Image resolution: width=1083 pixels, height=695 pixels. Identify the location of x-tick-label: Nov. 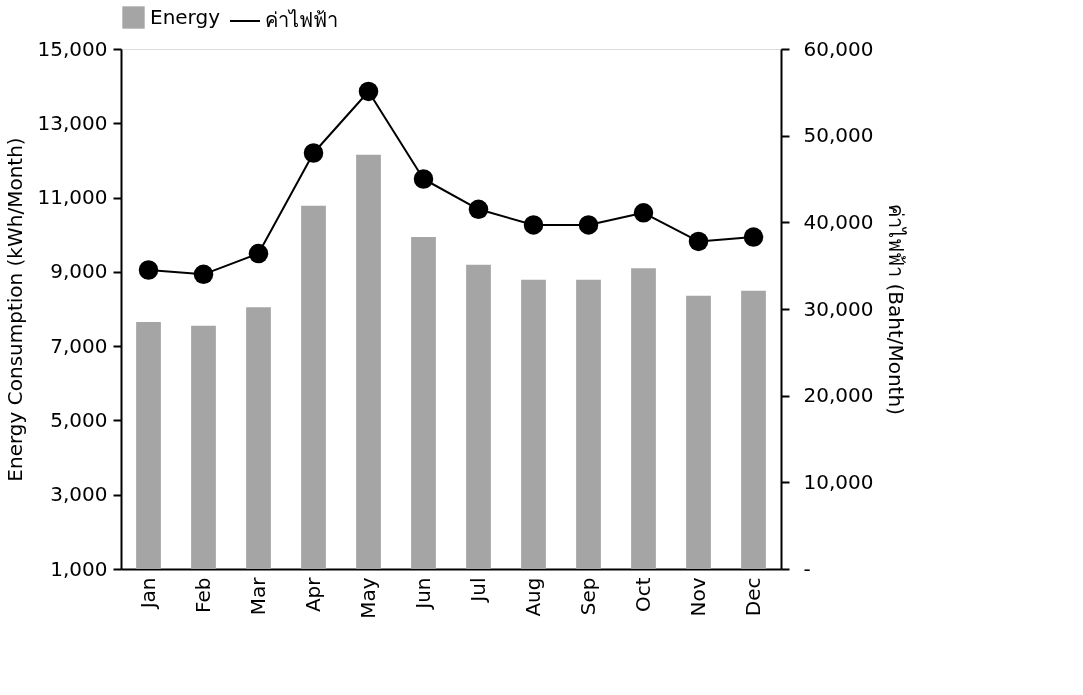
(697, 597).